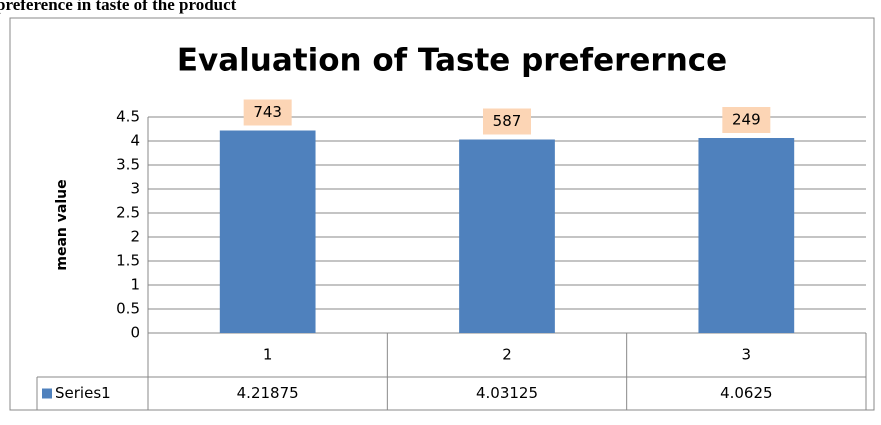 This screenshot has width=881, height=425. I want to click on x-tick-label: 3, so click(747, 355).